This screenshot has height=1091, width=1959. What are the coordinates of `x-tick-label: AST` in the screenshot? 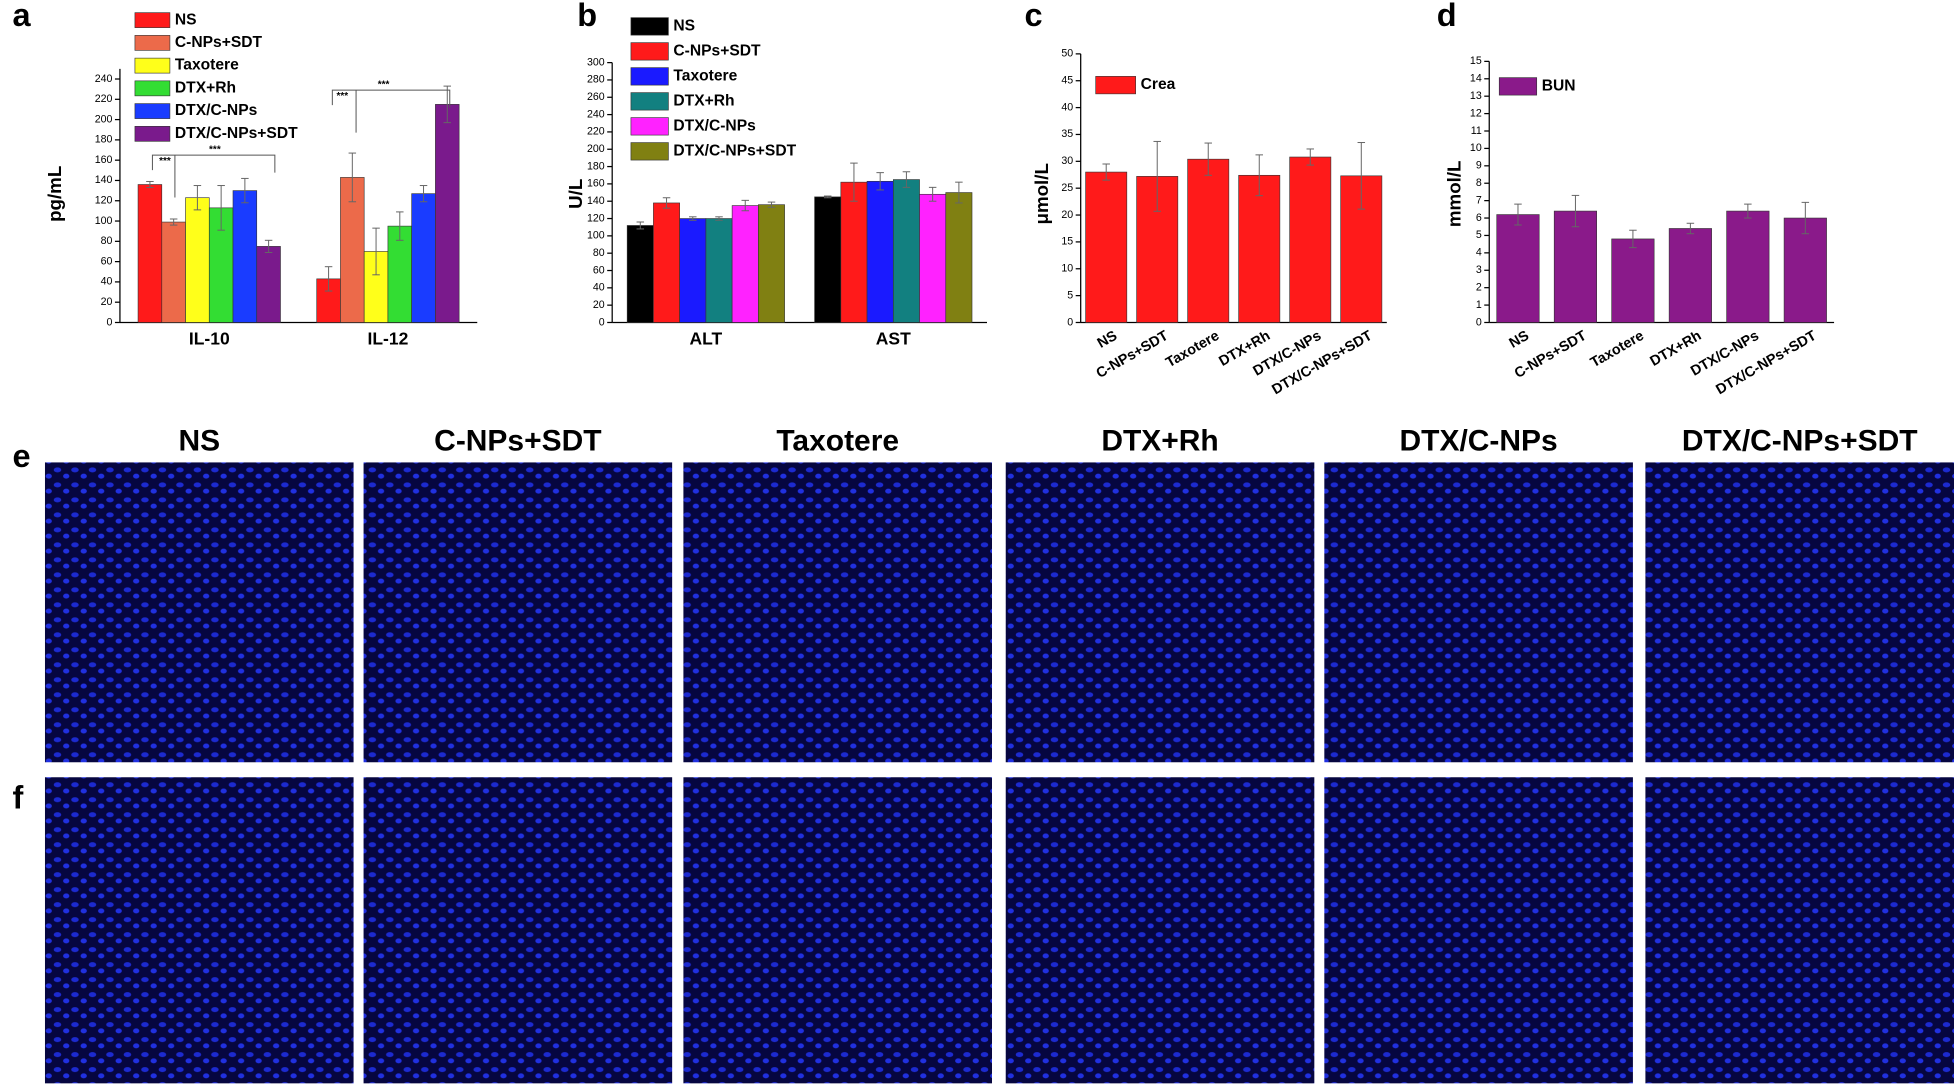 It's located at (893, 339).